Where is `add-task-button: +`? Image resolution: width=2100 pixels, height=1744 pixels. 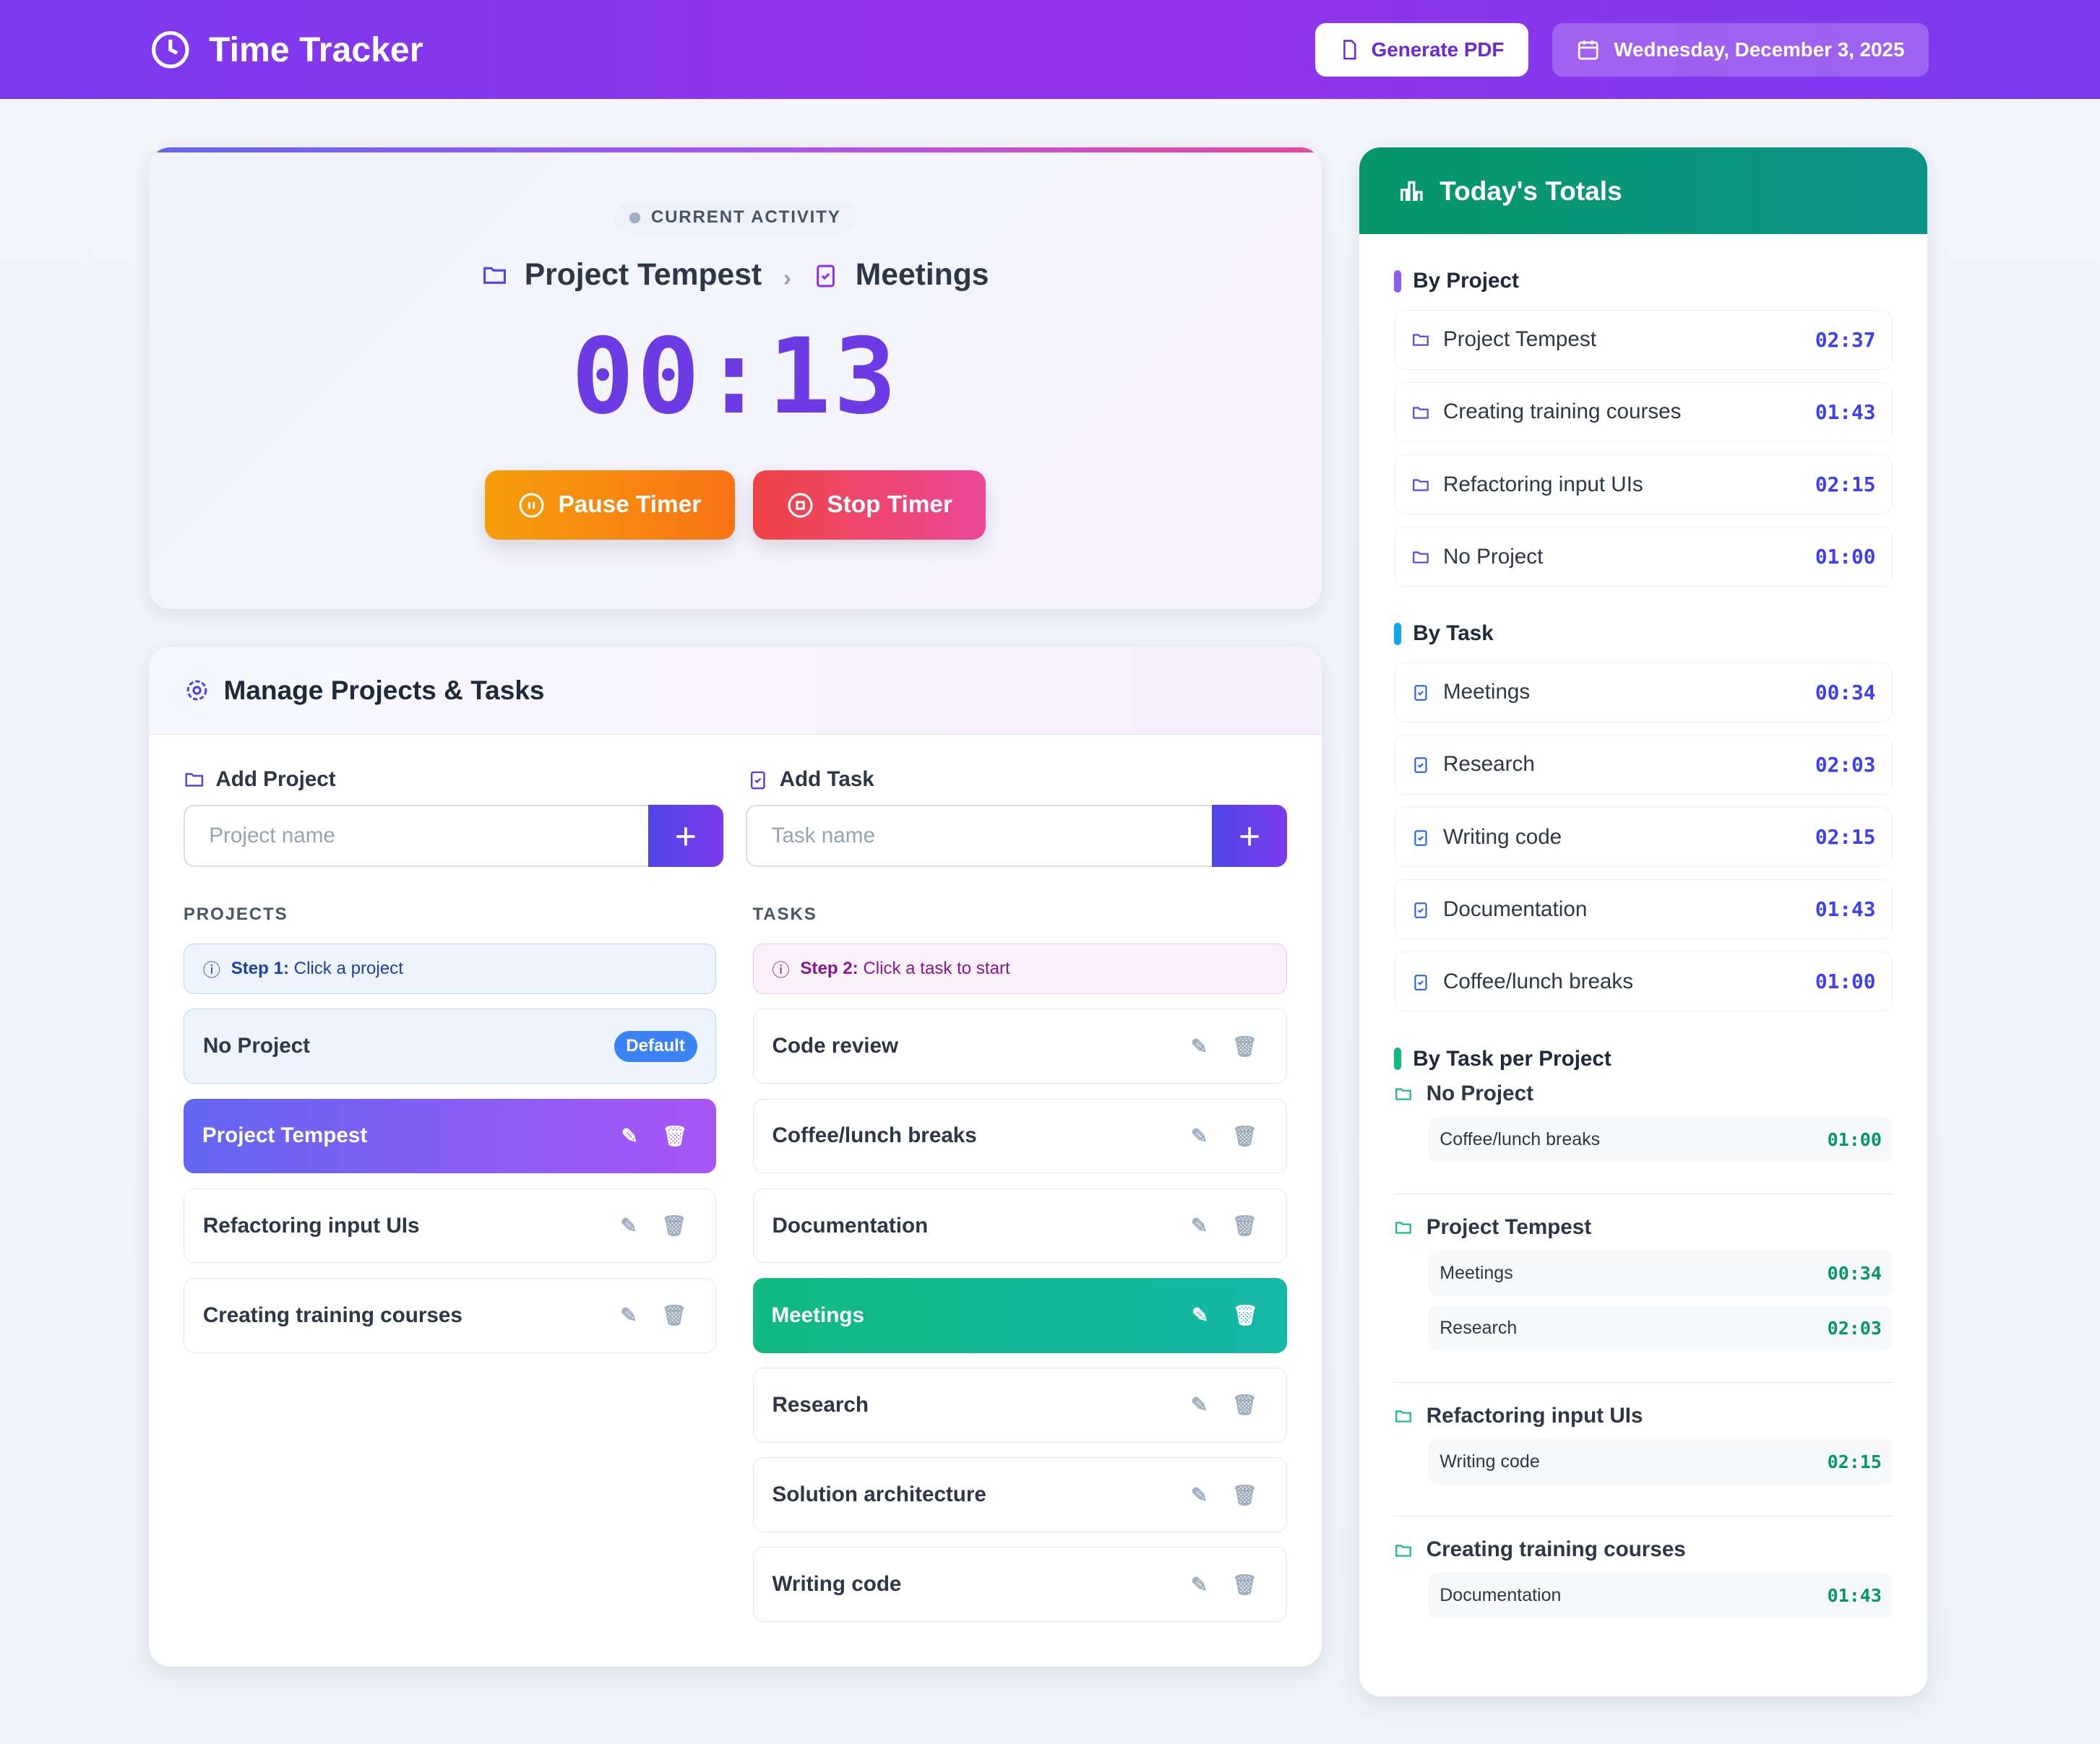
add-task-button: + is located at coordinates (1249, 836).